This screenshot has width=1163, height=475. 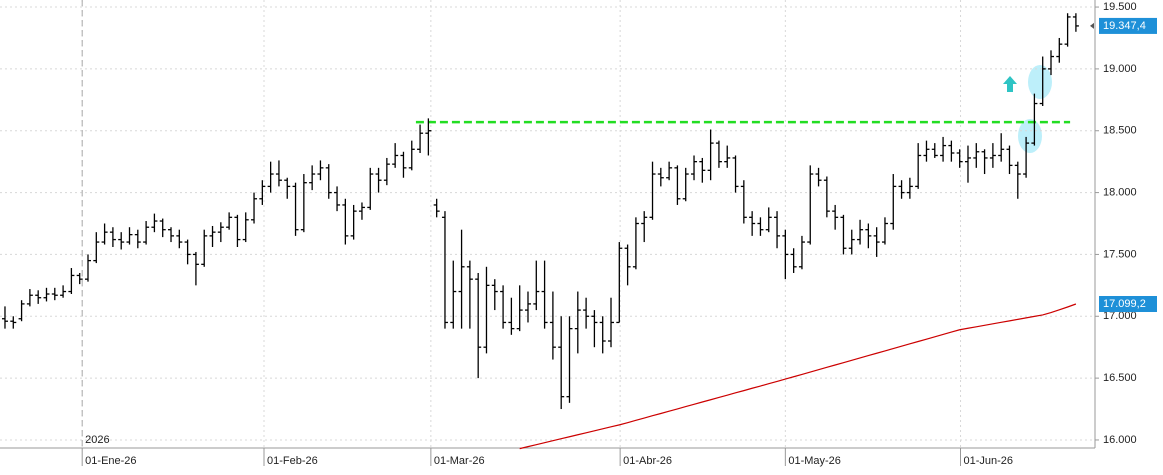 I want to click on y-tick-label: 19.500, so click(x=1120, y=7).